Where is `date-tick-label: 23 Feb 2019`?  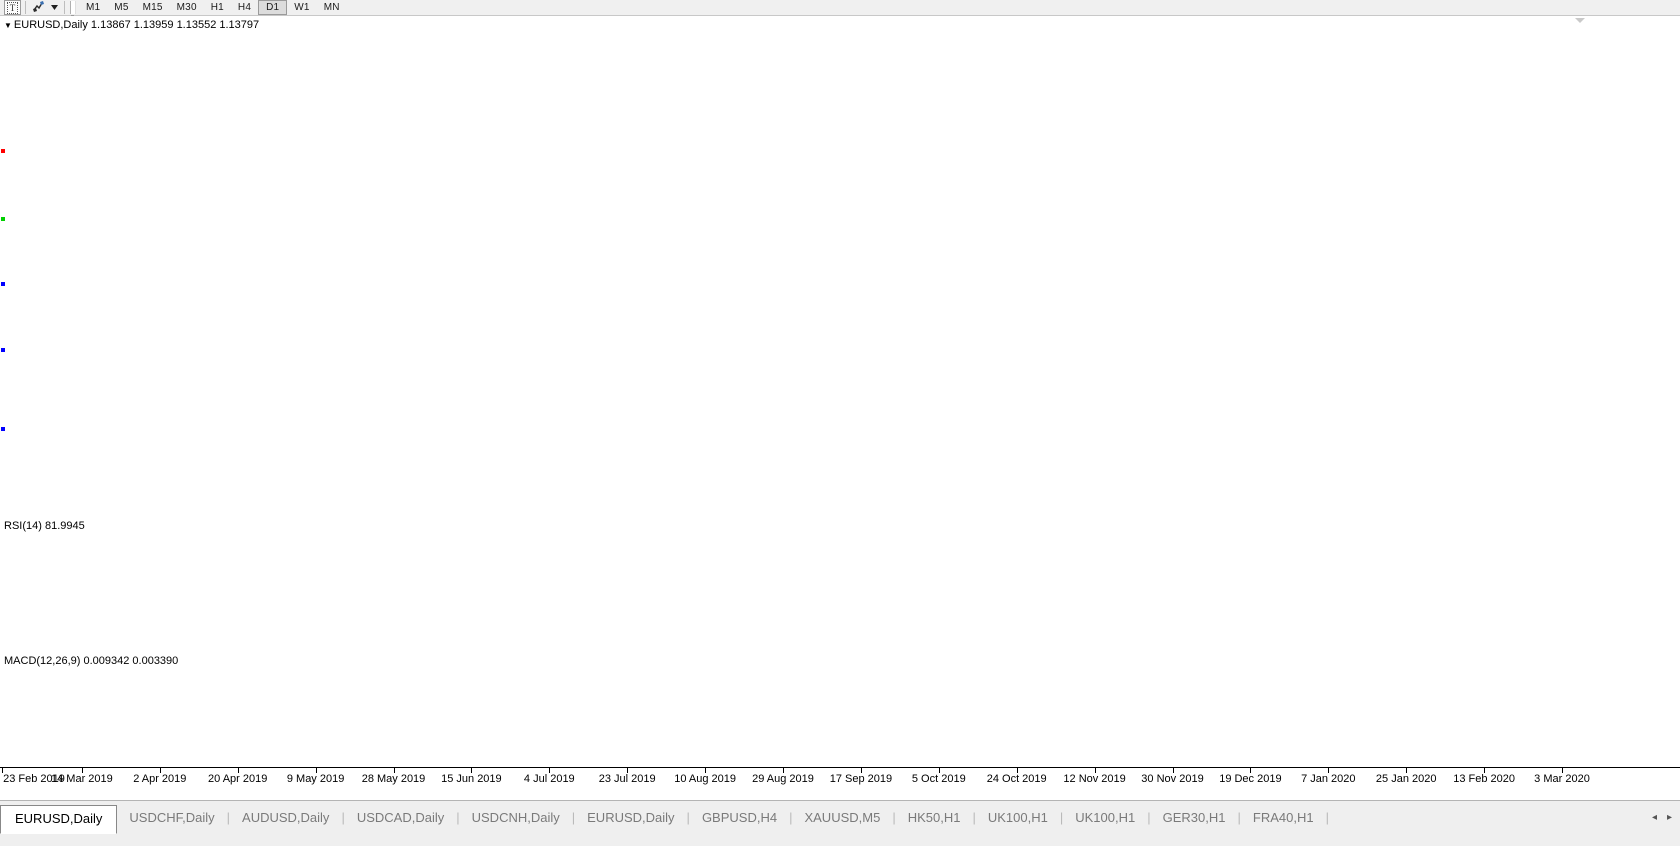
date-tick-label: 23 Feb 2019 is located at coordinates (34, 779).